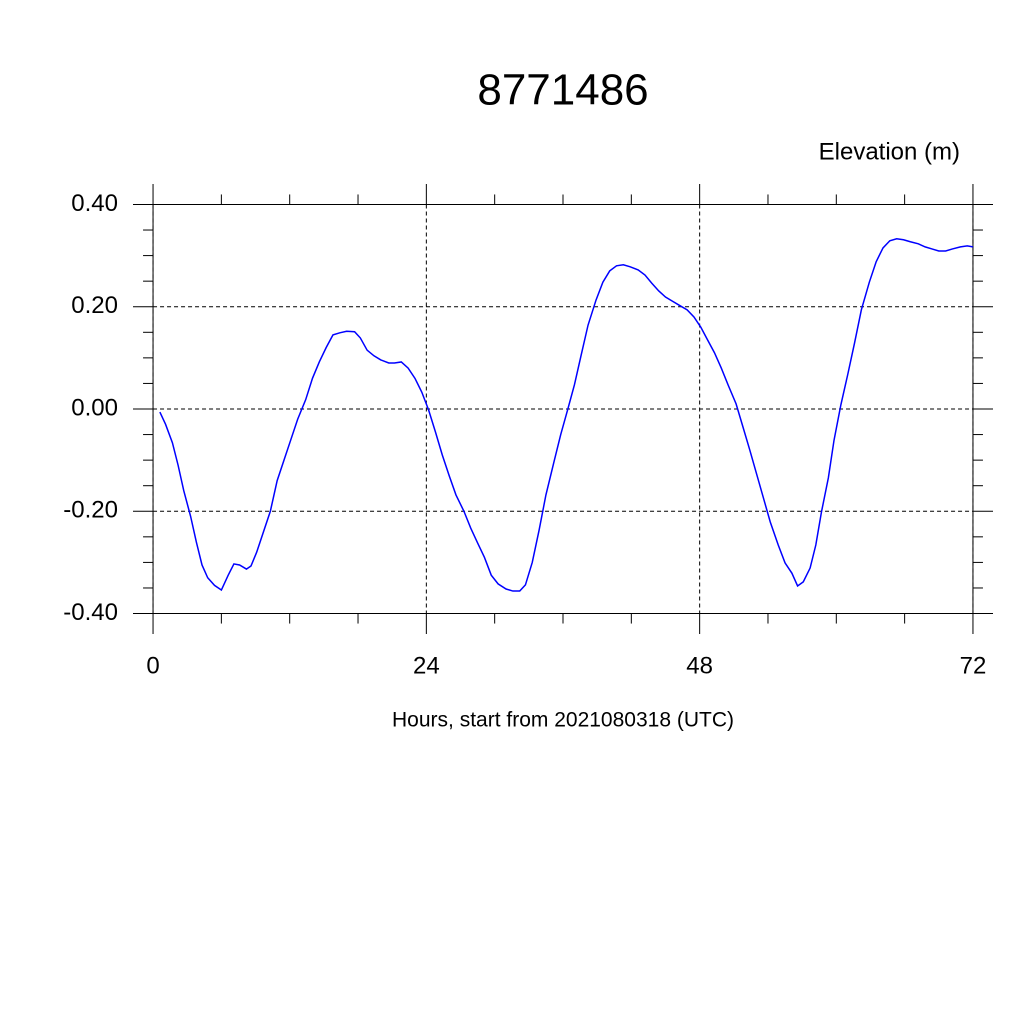 The height and width of the screenshot is (1024, 1024). Describe the element at coordinates (699, 665) in the screenshot. I see `x-tick-label: 48` at that location.